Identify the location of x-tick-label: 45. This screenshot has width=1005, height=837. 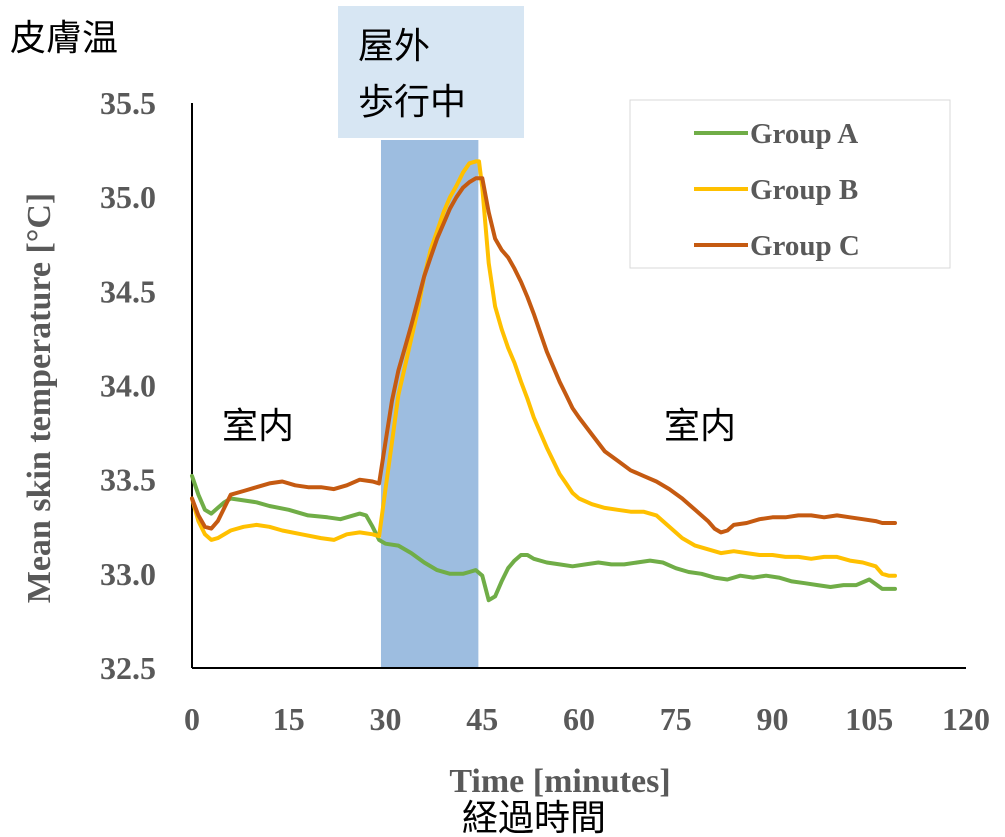
(482, 719).